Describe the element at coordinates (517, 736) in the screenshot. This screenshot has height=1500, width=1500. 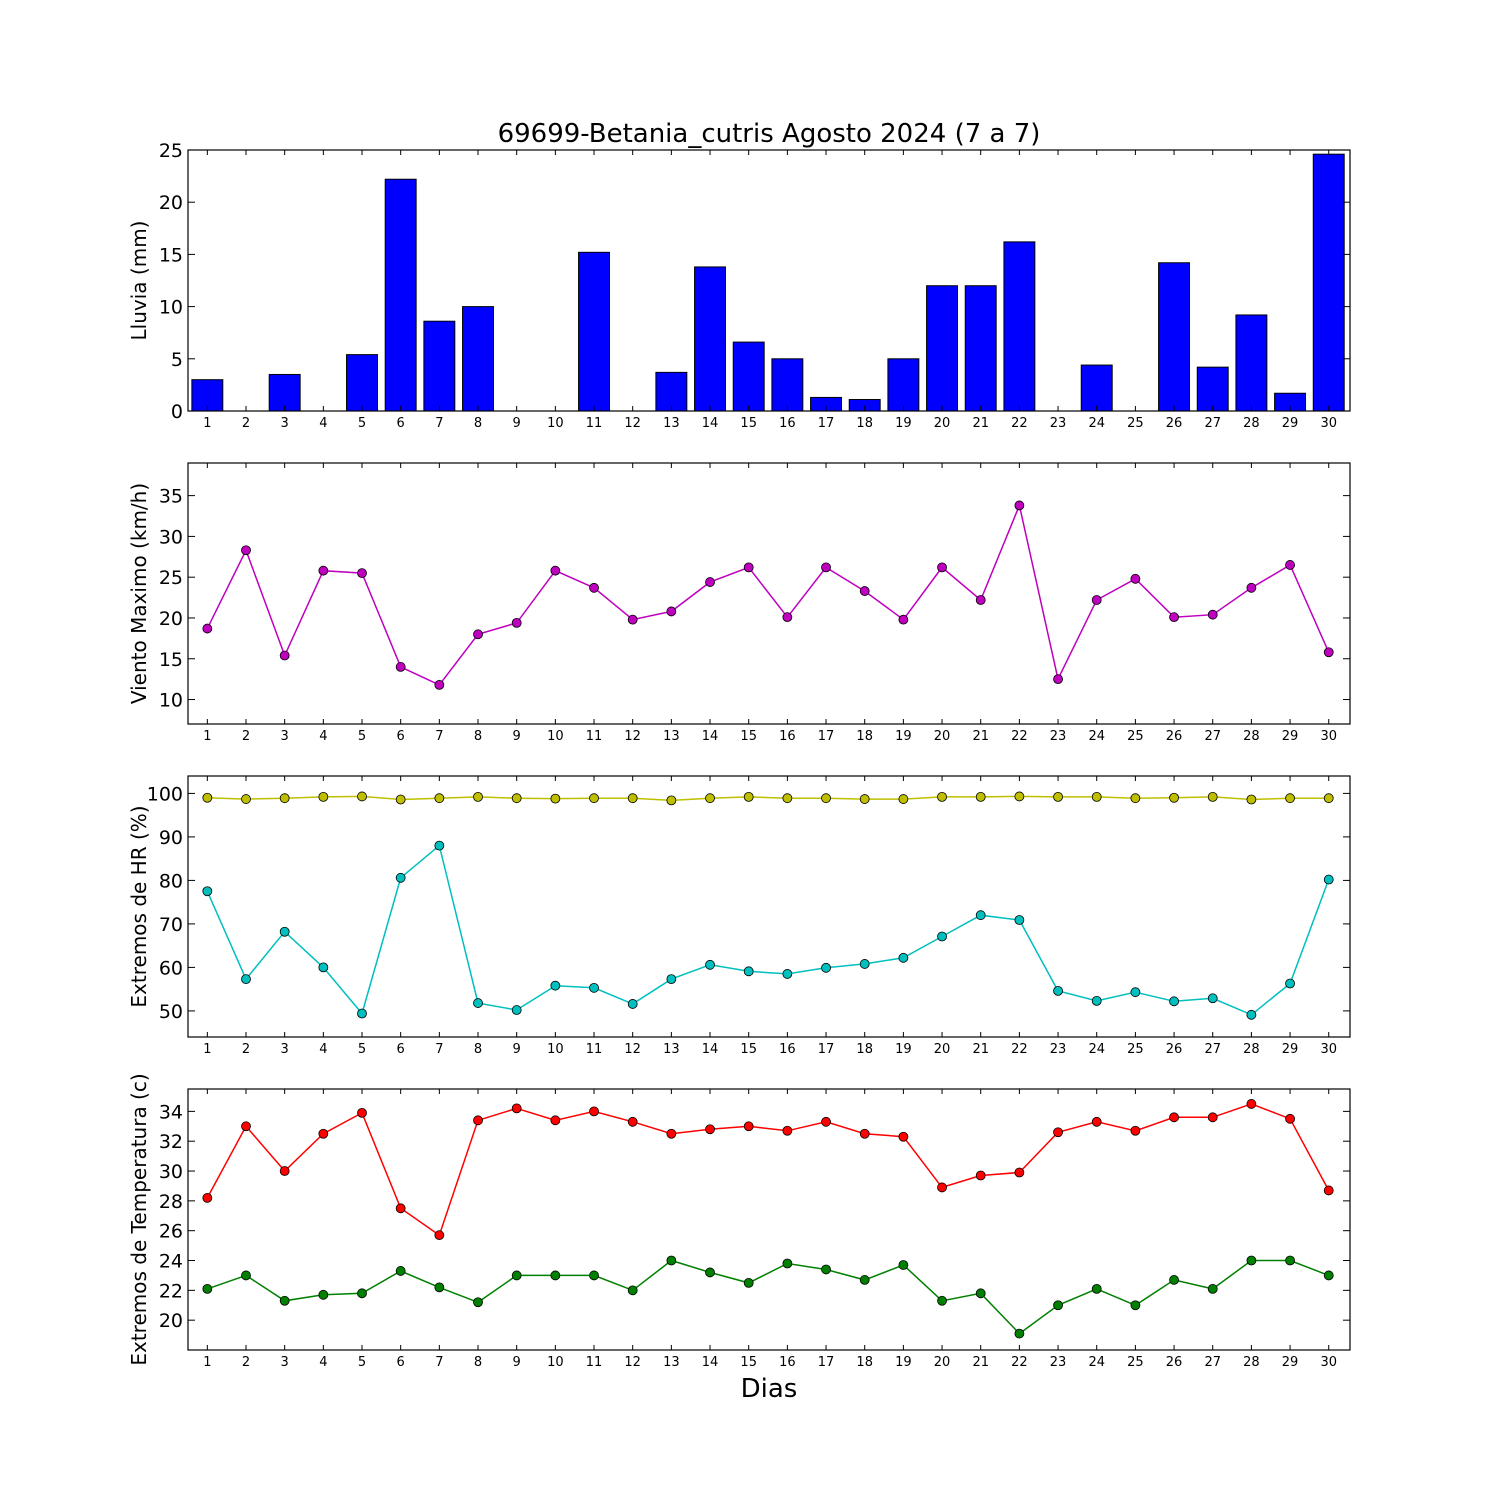
I see `x-tick-label: 9` at that location.